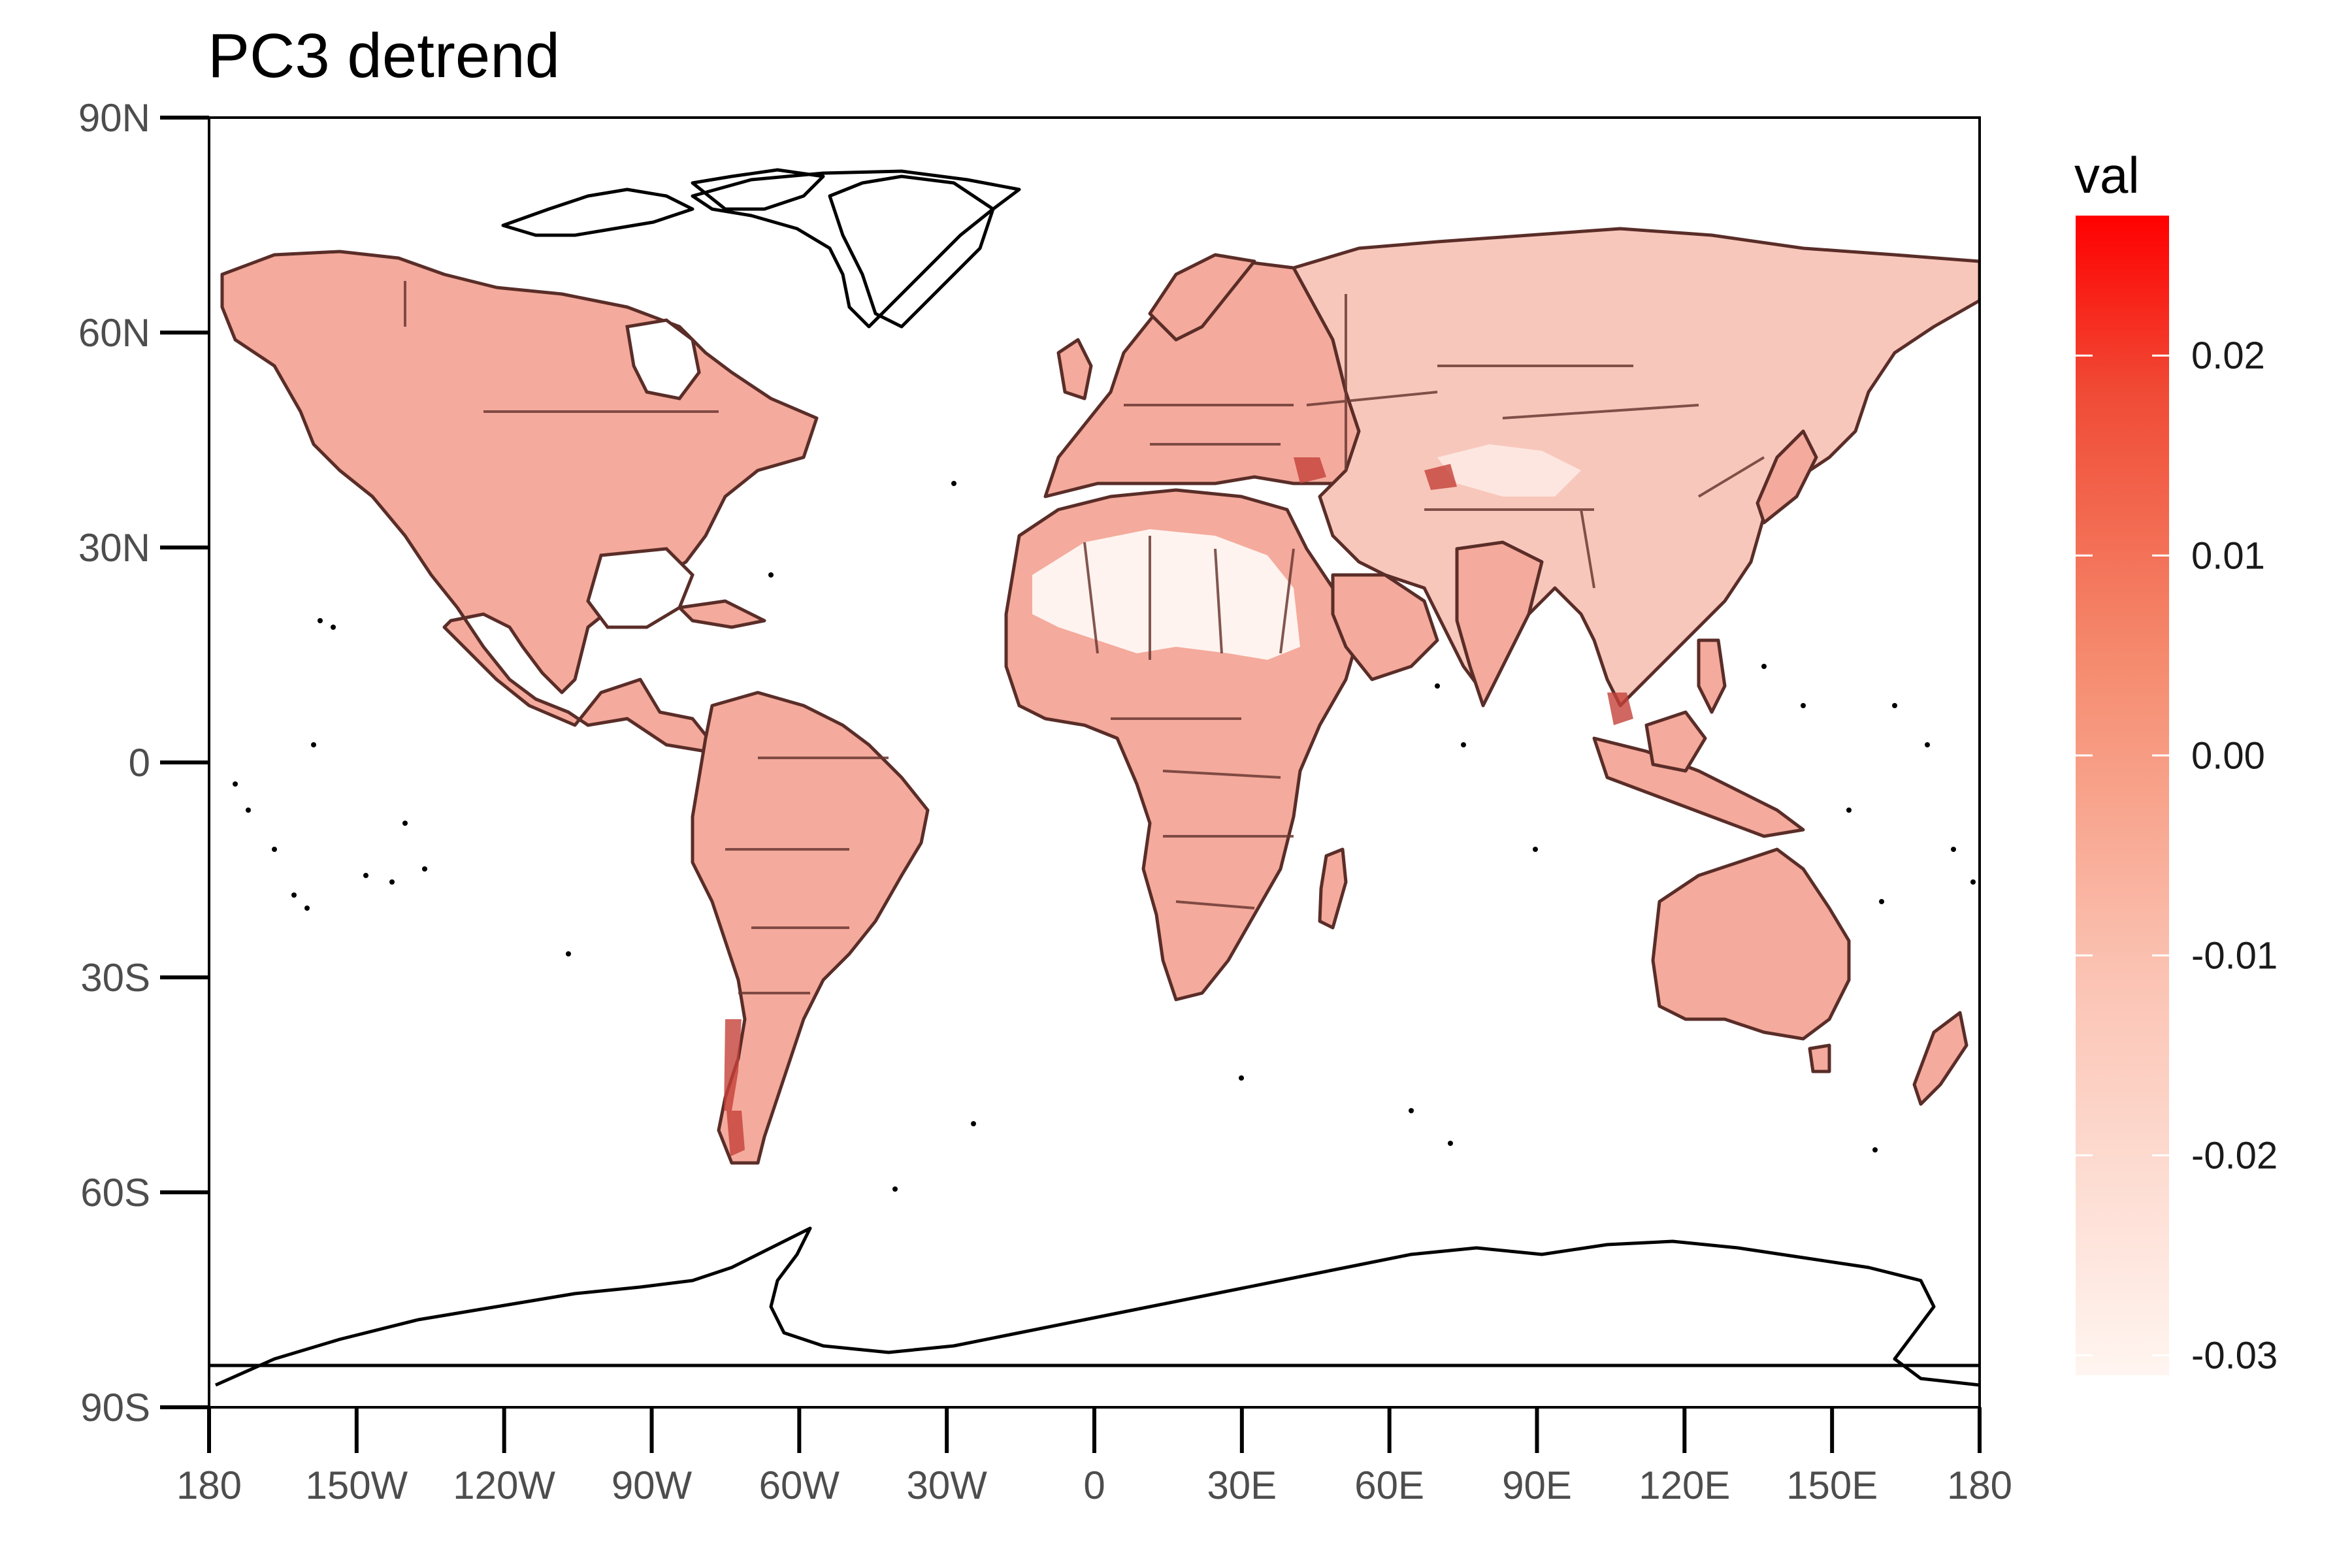 This screenshot has width=2352, height=1568. Describe the element at coordinates (2234, 1355) in the screenshot. I see `colorbar-tick-label: -0.03` at that location.